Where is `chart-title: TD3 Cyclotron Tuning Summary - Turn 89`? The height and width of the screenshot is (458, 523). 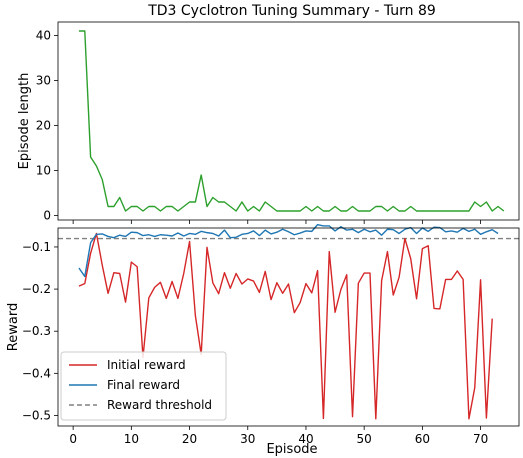 chart-title: TD3 Cyclotron Tuning Summary - Turn 89 is located at coordinates (291, 11).